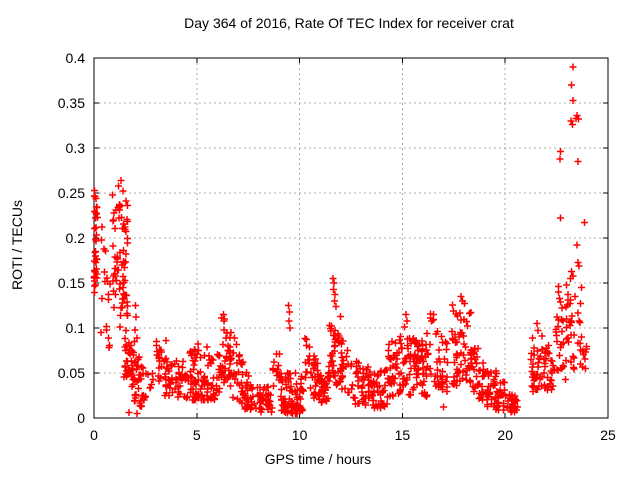 Image resolution: width=640 pixels, height=480 pixels. Describe the element at coordinates (76, 148) in the screenshot. I see `y-tick-label: 0.3` at that location.